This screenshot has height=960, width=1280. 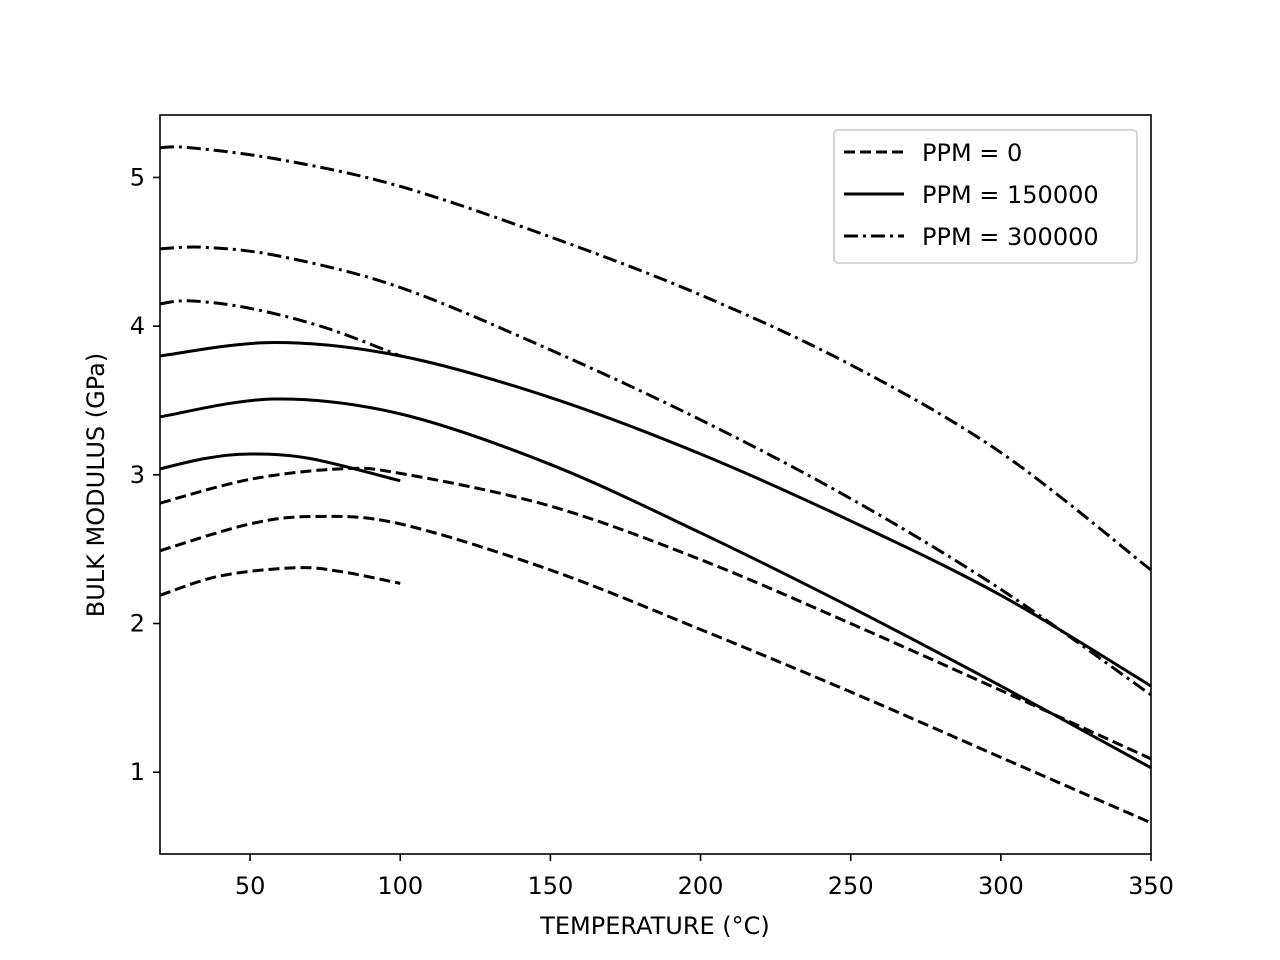 What do you see at coordinates (137, 326) in the screenshot?
I see `y-tick-label: 4` at bounding box center [137, 326].